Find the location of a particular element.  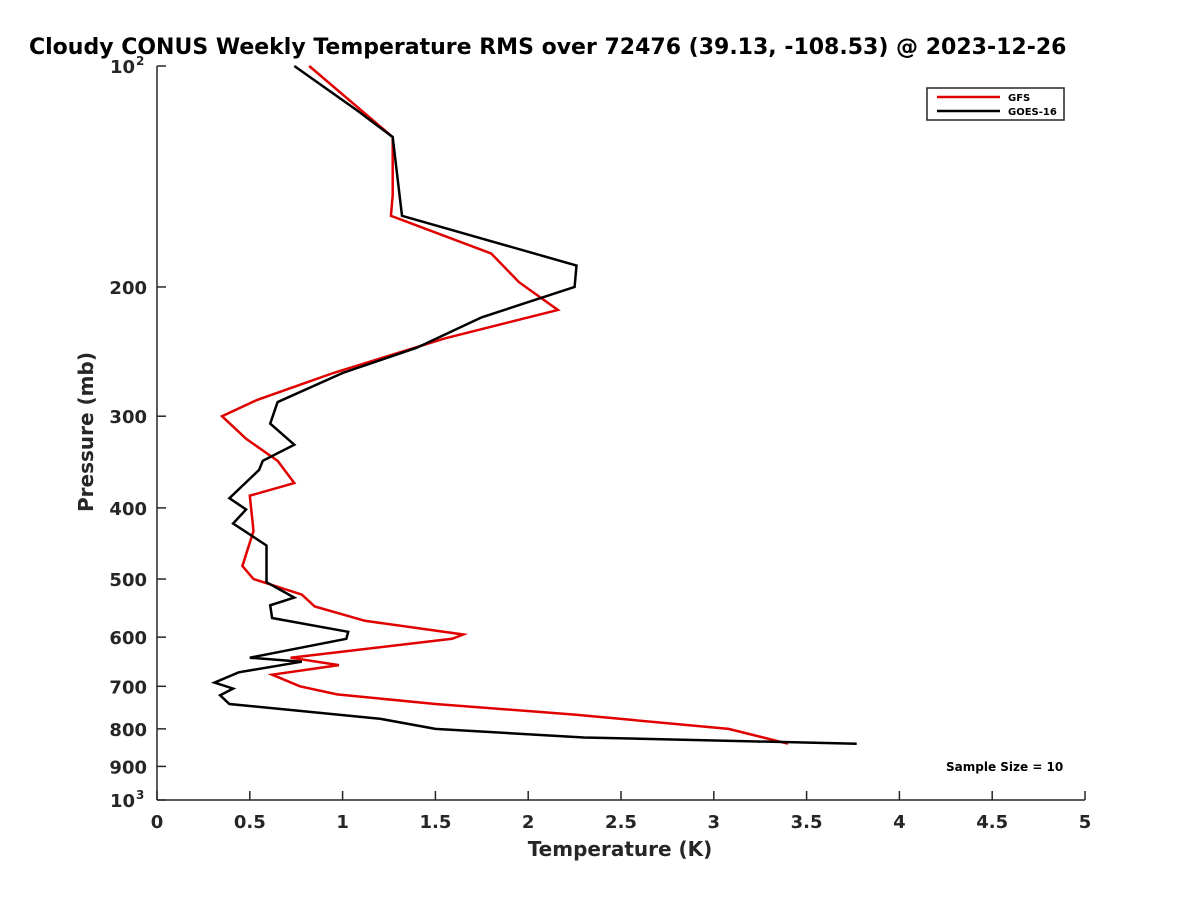

y-tick-label: 900 is located at coordinates (128, 767).